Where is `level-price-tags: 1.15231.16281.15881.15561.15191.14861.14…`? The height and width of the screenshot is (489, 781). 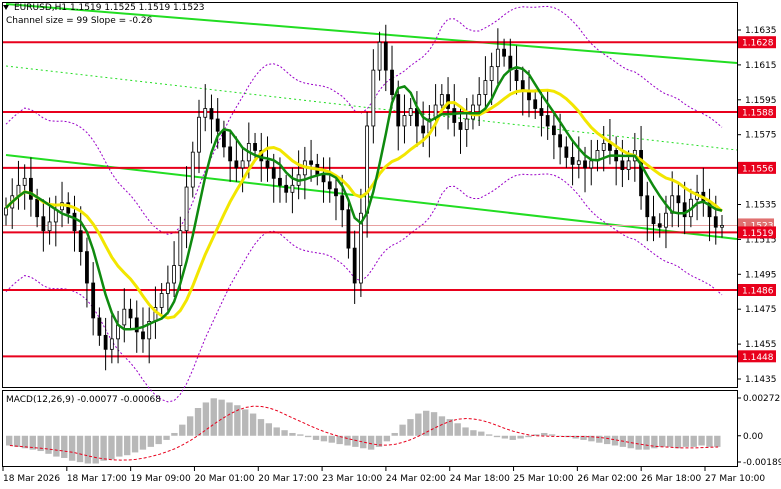 level-price-tags: 1.15231.16281.15881.15561.15191.14861.14… is located at coordinates (757, 199).